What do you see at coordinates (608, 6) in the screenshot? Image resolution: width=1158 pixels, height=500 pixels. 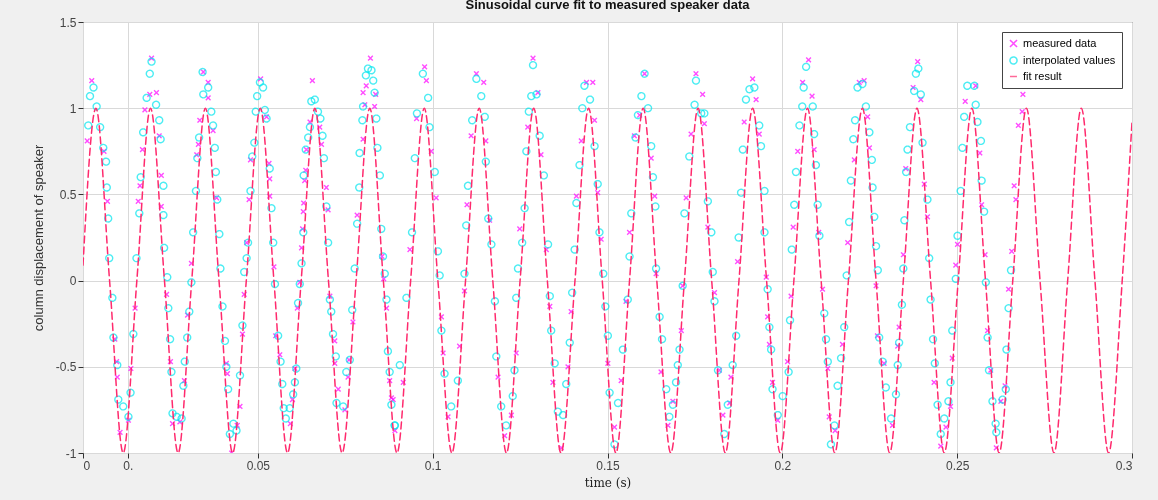 I see `chart-title: Sinusoidal curve fit to measured speaker data` at bounding box center [608, 6].